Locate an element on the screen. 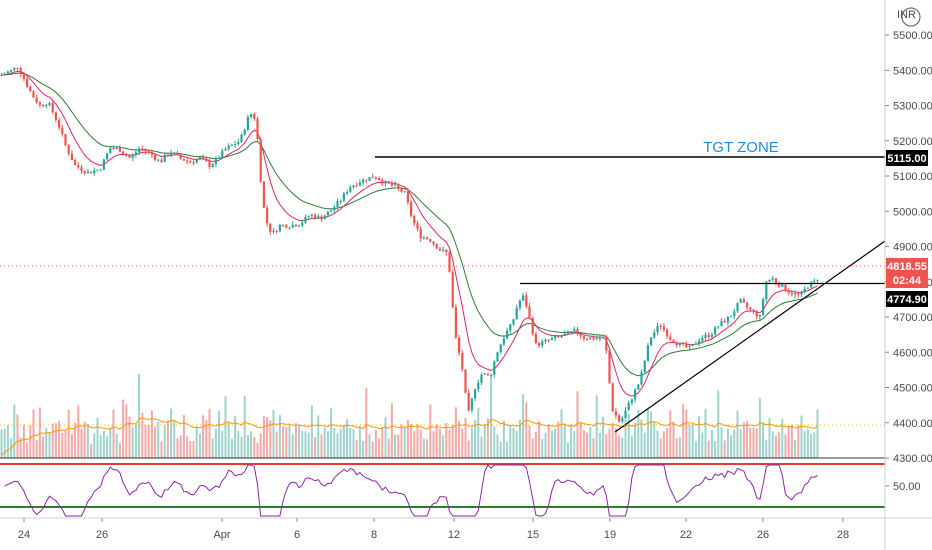 The height and width of the screenshot is (550, 932). time-tick-label: 8 is located at coordinates (374, 535).